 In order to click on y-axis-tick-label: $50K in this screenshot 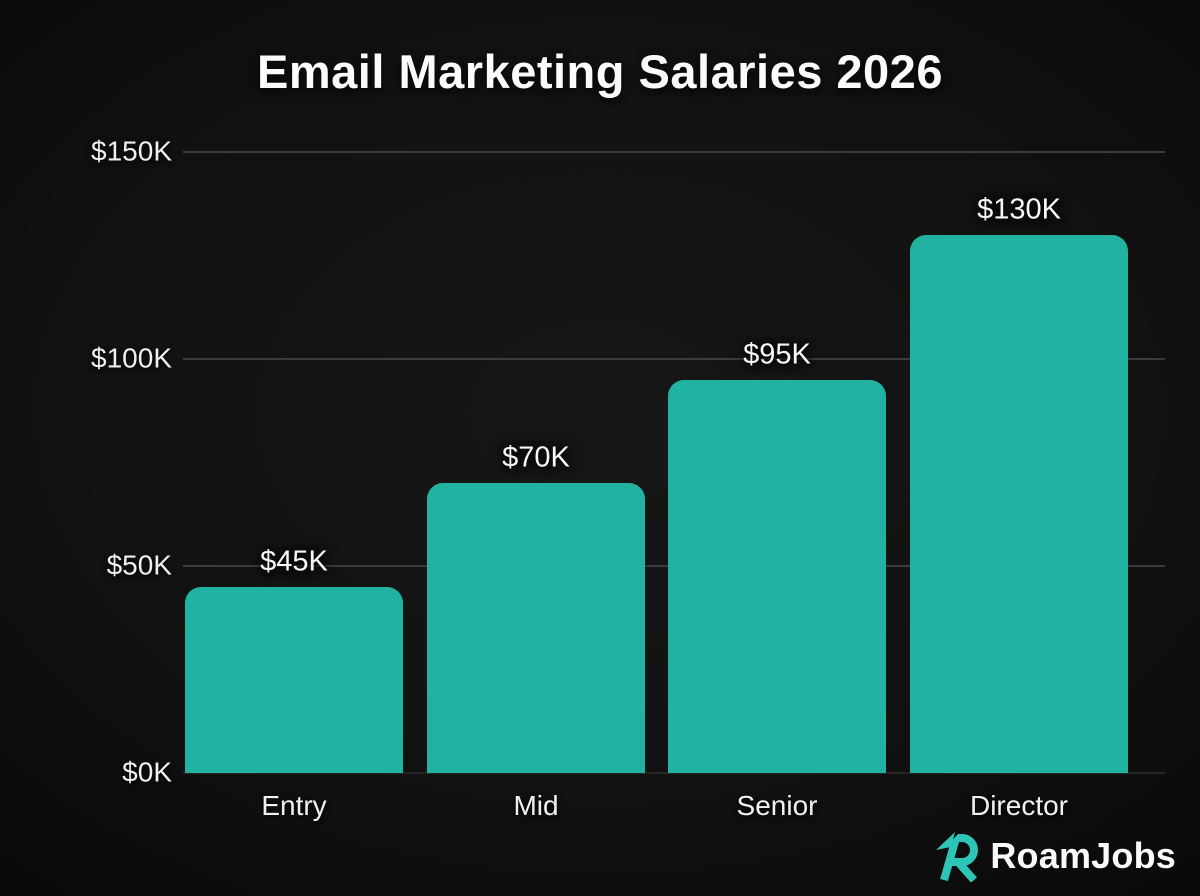, I will do `click(139, 565)`.